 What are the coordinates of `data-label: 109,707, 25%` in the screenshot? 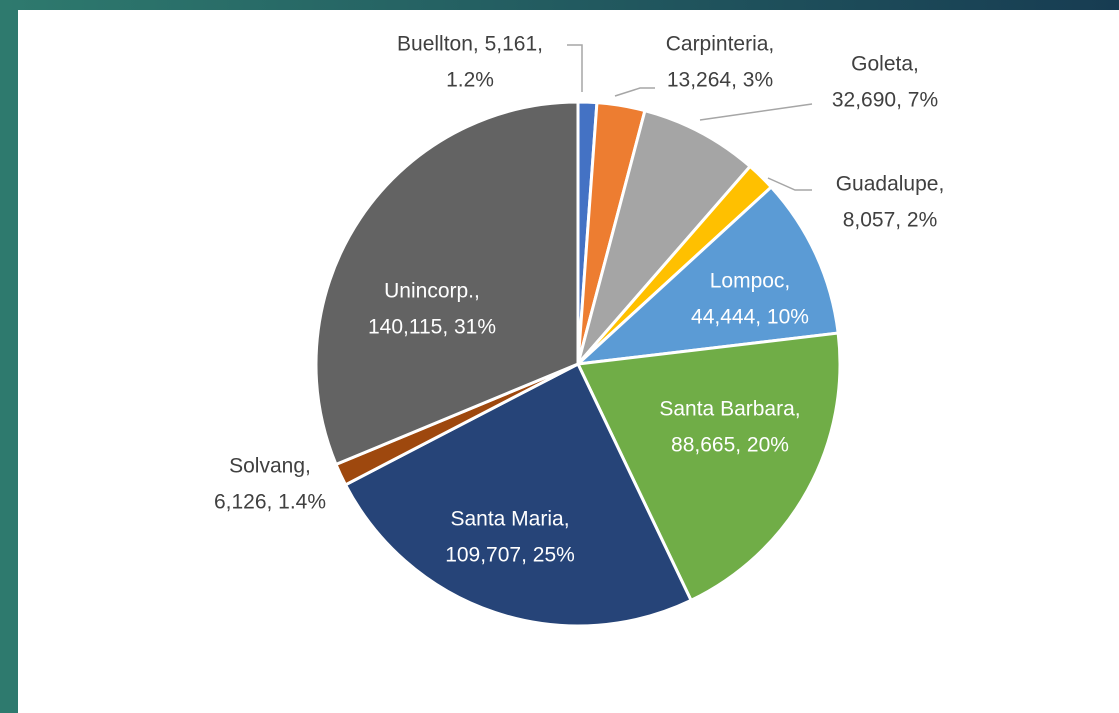 It's located at (510, 555).